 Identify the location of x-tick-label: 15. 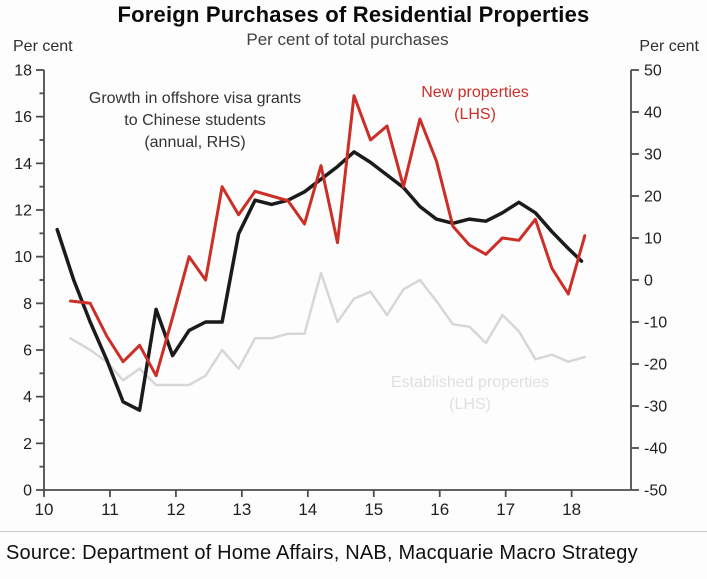
(373, 509).